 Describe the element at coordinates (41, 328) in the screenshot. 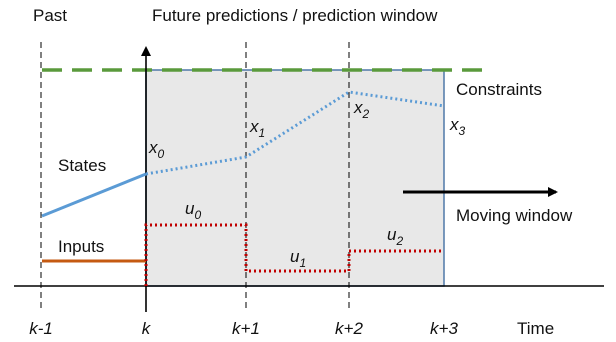

I see `tick-k-minus-1: k-1` at that location.